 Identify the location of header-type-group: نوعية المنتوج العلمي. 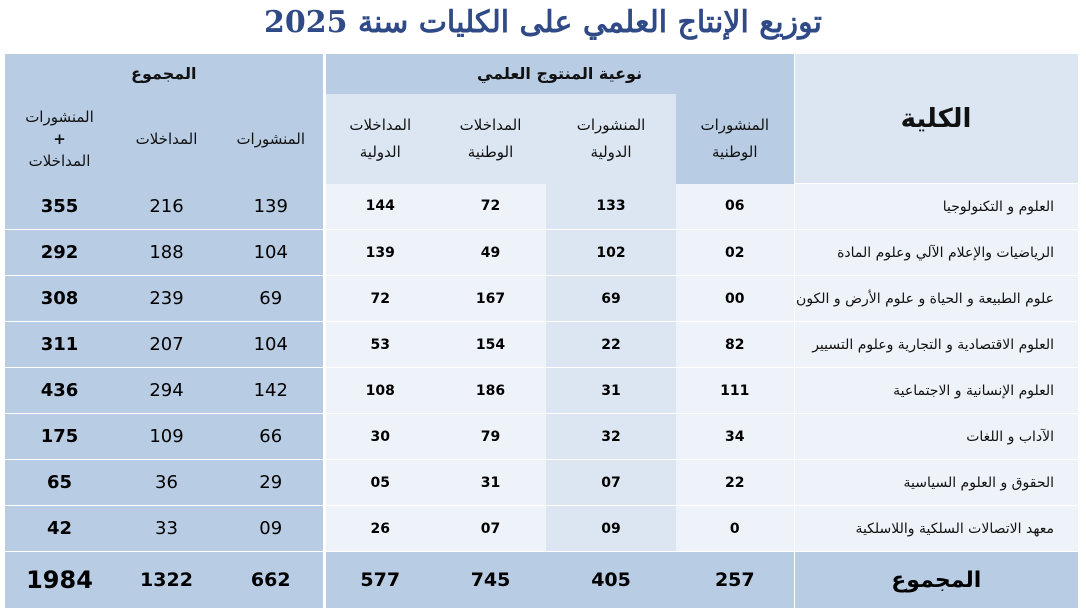
(558, 73).